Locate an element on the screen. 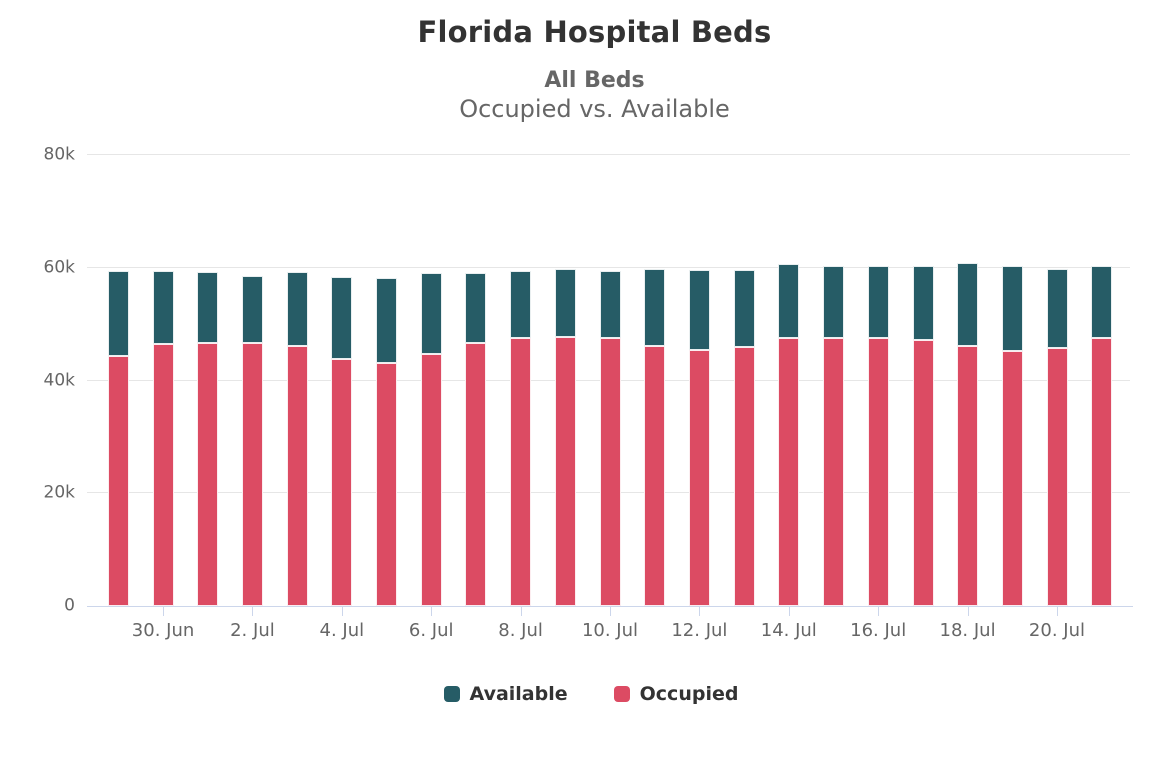  bar-segment-30-jun-occupied is located at coordinates (163, 475).